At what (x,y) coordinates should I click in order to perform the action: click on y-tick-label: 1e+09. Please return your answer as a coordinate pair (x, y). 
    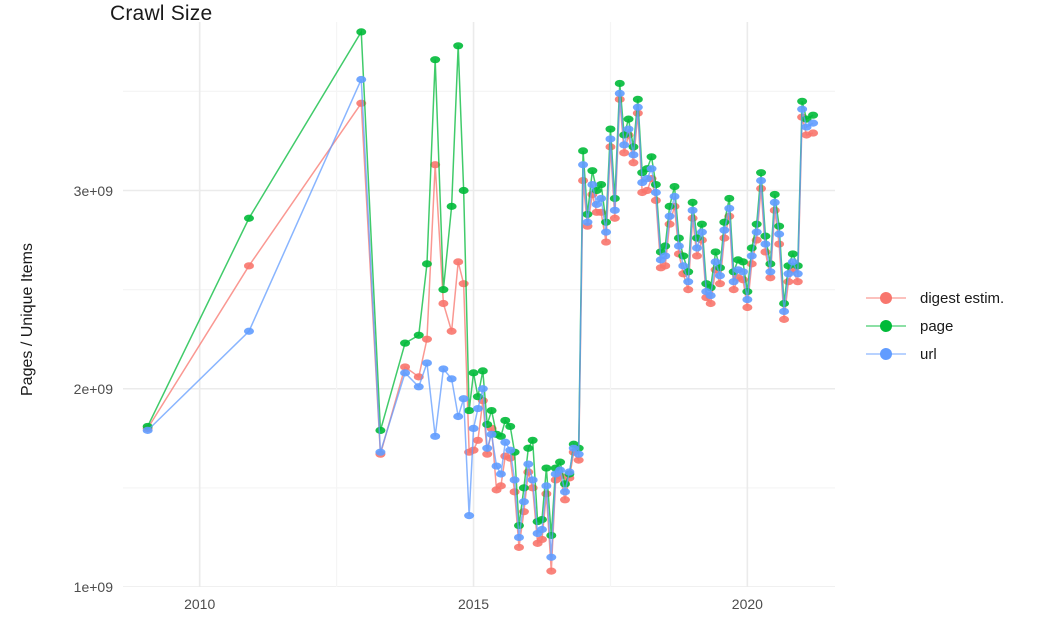
    Looking at the image, I should click on (93, 587).